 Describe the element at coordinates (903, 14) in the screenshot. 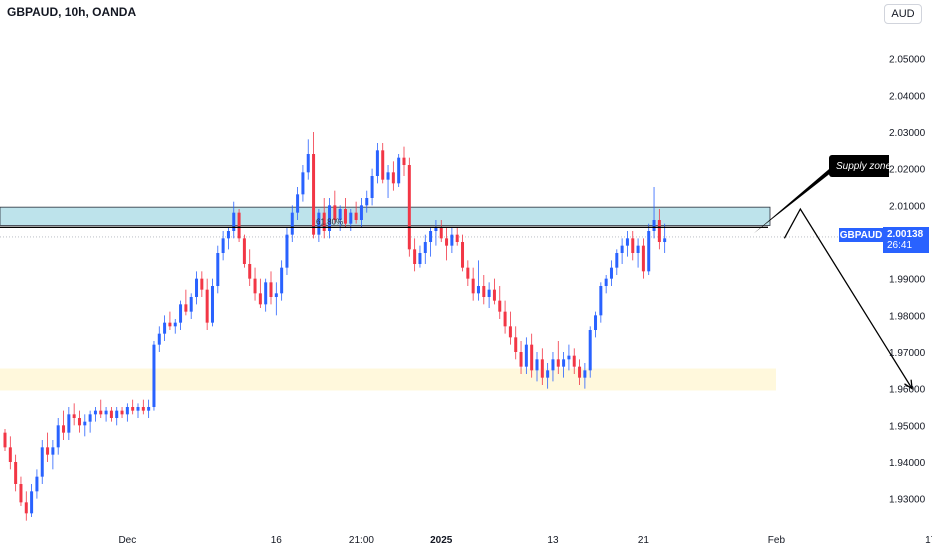

I see `currency-button: AUD` at that location.